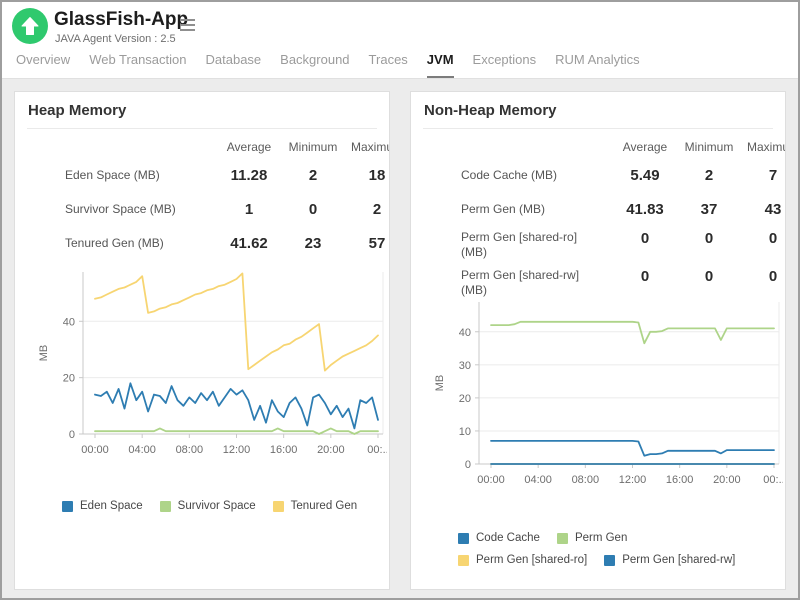 The width and height of the screenshot is (800, 600). I want to click on table-row: Eden Space (MB) 11.28 2 18, so click(227, 175).